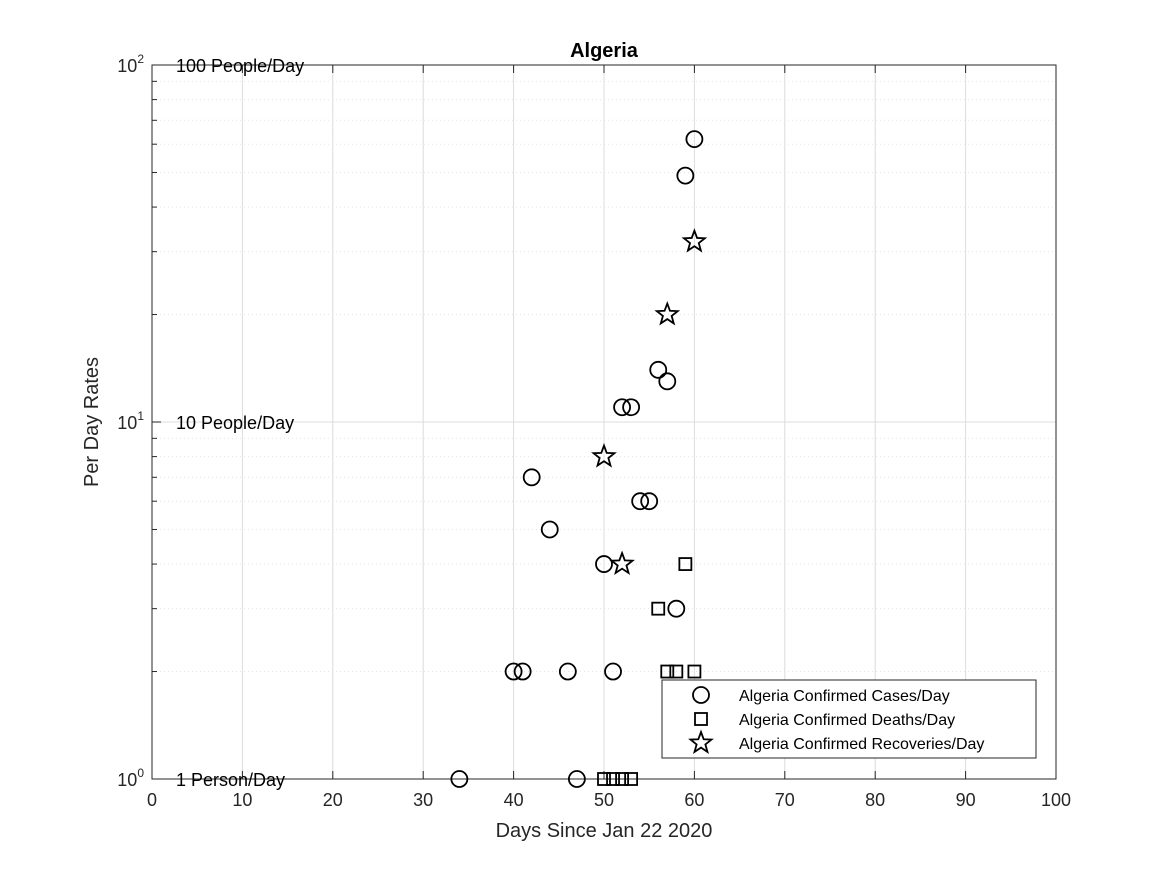 This screenshot has height=875, width=1167. Describe the element at coordinates (242, 800) in the screenshot. I see `x-tick-label: 10` at that location.